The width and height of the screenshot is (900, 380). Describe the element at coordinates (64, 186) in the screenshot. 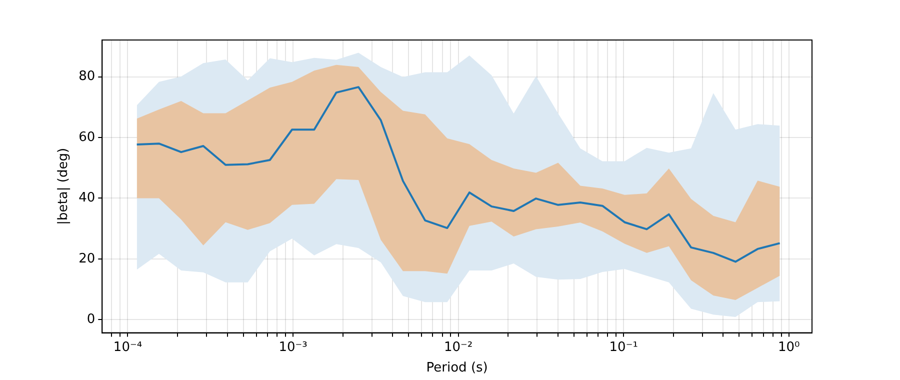

I see `y-axis-title: |beta| (deg)` at that location.